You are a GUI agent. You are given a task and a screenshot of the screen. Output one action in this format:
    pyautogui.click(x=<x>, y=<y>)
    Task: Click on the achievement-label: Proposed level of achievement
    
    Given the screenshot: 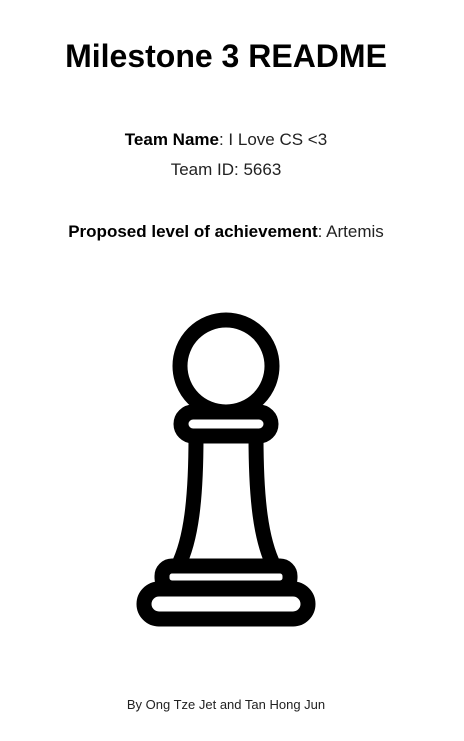 What is the action you would take?
    pyautogui.click(x=193, y=231)
    